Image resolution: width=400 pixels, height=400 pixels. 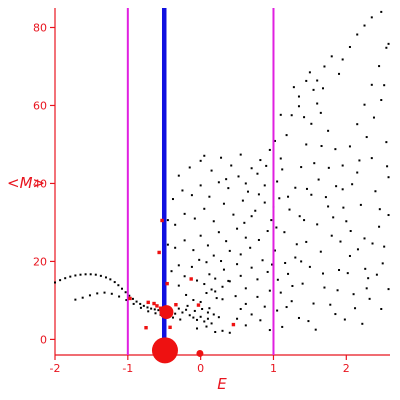 What do you see at coordinates (222, 384) in the screenshot?
I see `x-axis-label: E` at bounding box center [222, 384].